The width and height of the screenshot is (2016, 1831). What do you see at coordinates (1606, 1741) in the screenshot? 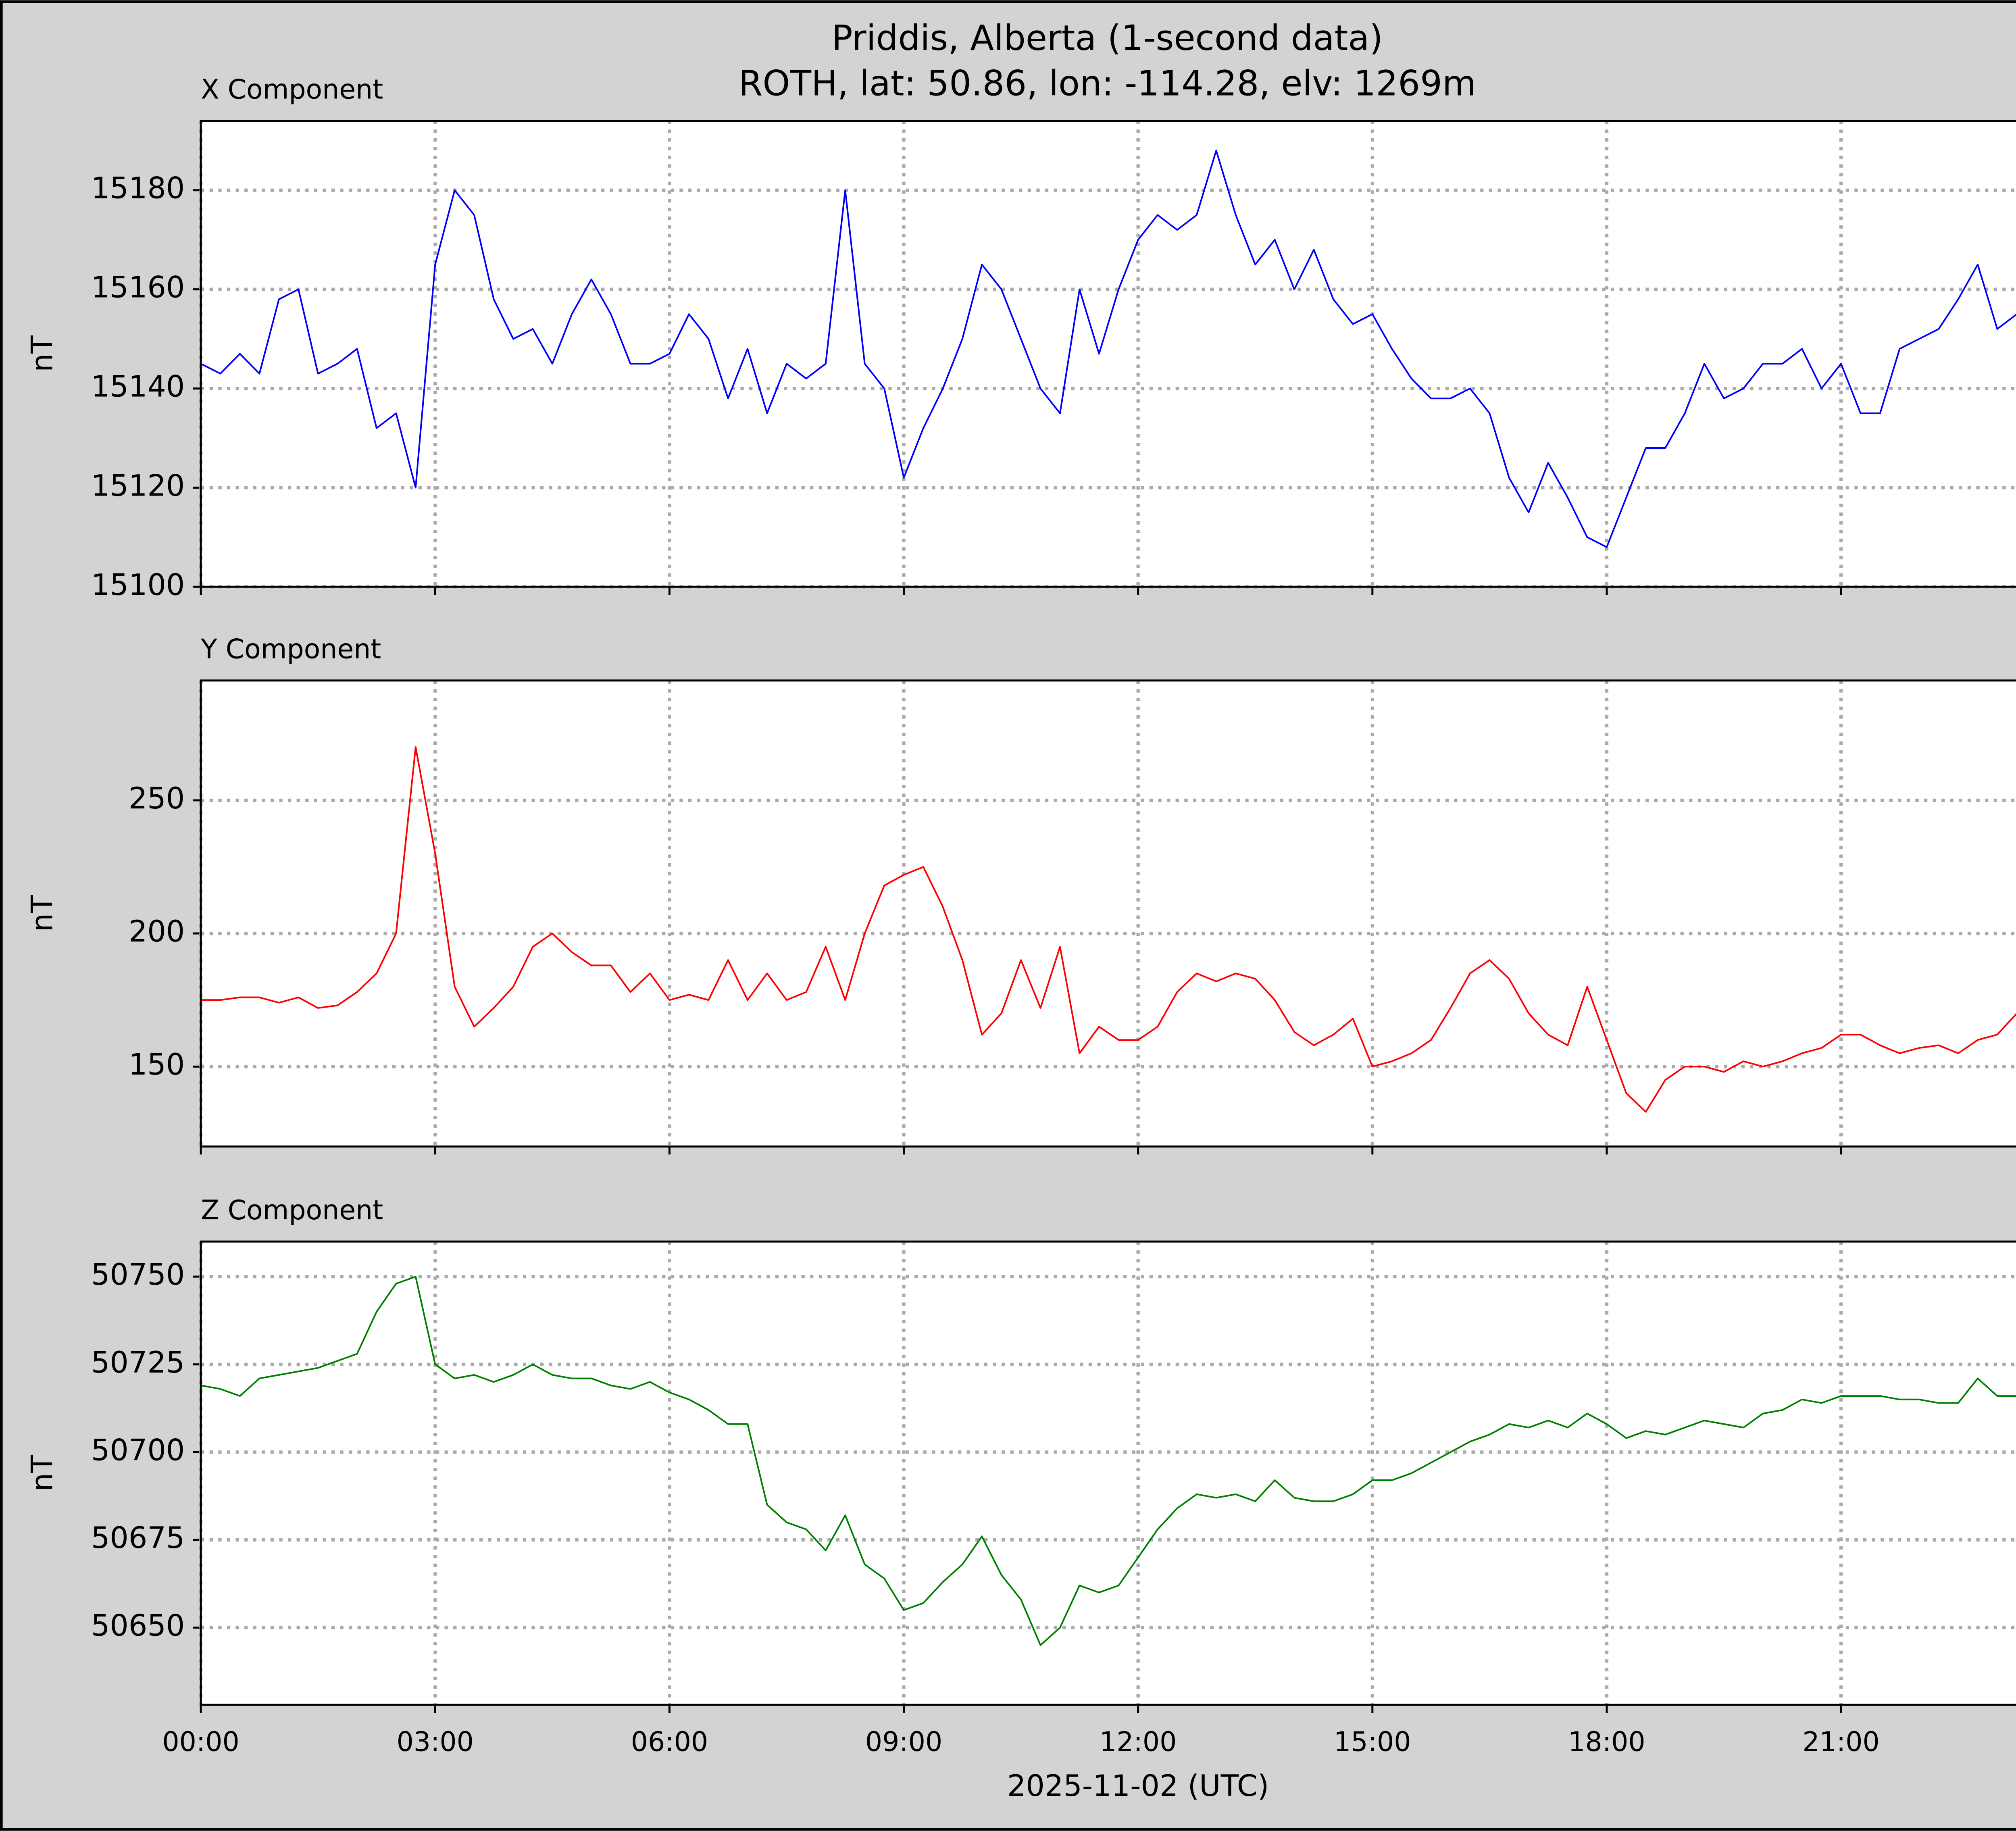
I see `x-tick-label: 18:00` at bounding box center [1606, 1741].